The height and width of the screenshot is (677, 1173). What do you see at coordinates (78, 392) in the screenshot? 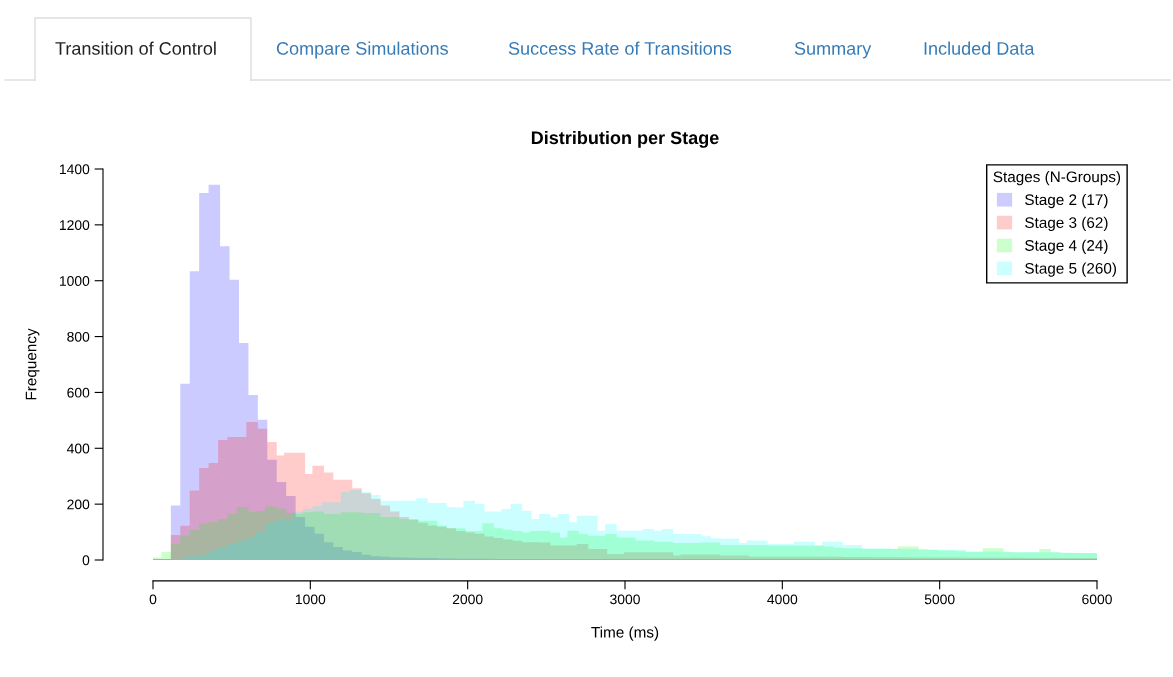
I see `y-tick-label: 600` at bounding box center [78, 392].